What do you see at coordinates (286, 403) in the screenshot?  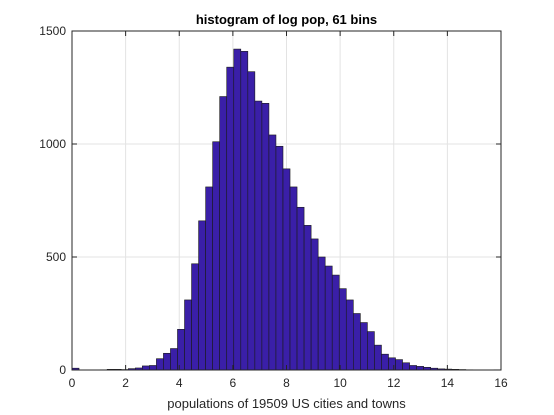 I see `x-axis-label: populations of 19509 US cities and towns` at bounding box center [286, 403].